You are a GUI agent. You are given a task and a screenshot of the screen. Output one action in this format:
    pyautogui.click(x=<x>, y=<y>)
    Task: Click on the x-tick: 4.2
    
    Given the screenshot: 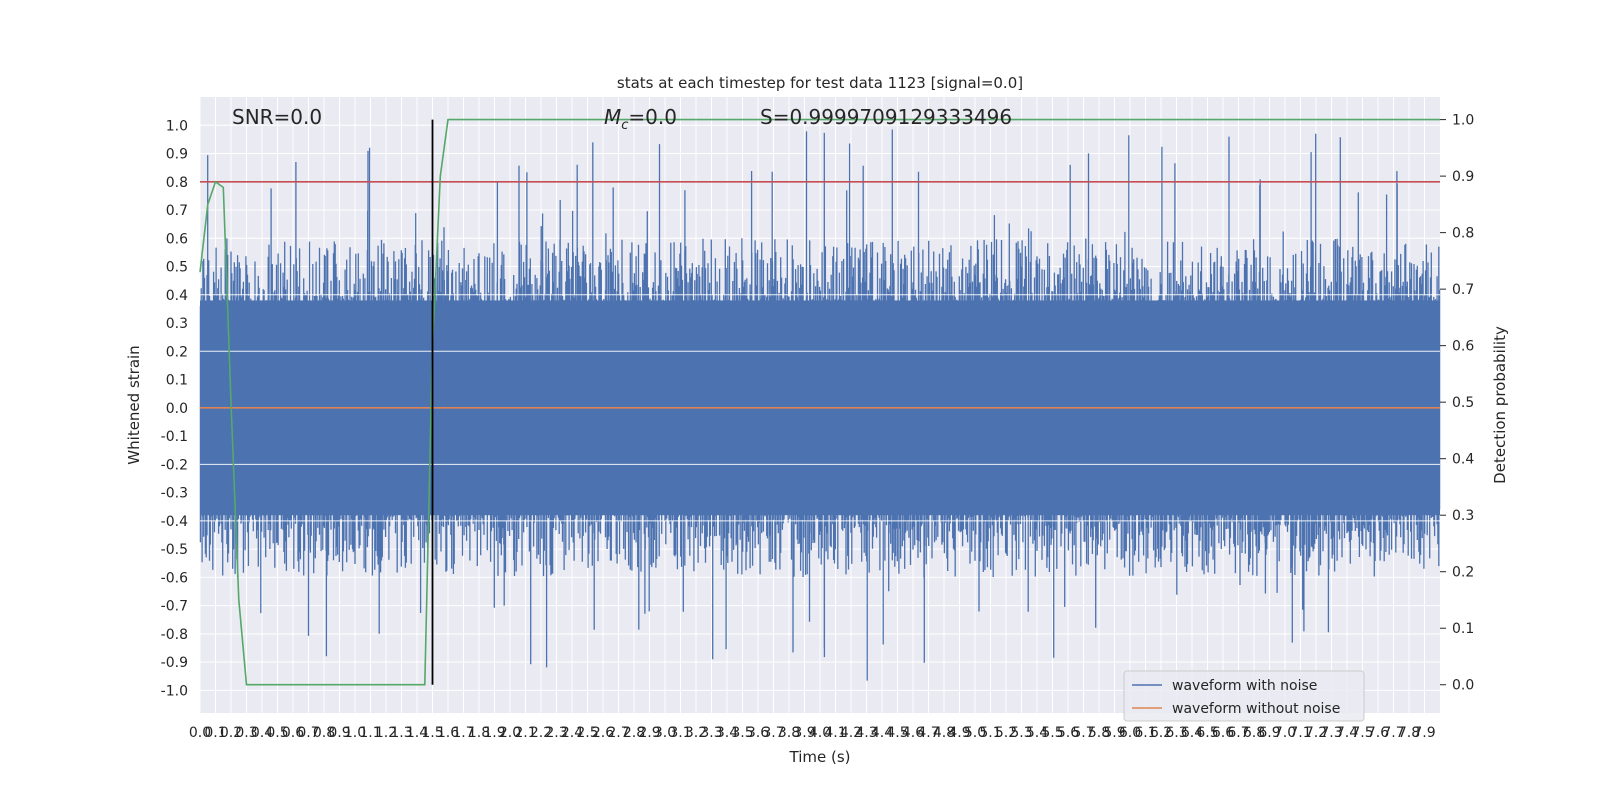 What is the action you would take?
    pyautogui.click(x=851, y=733)
    